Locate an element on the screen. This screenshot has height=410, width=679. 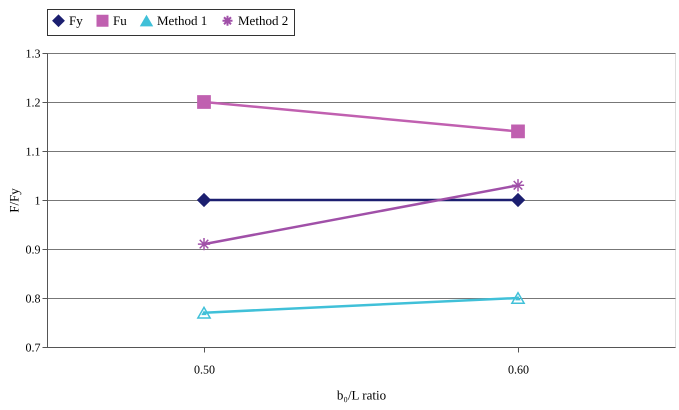
y-tick-label: 0.7 is located at coordinates (33, 347).